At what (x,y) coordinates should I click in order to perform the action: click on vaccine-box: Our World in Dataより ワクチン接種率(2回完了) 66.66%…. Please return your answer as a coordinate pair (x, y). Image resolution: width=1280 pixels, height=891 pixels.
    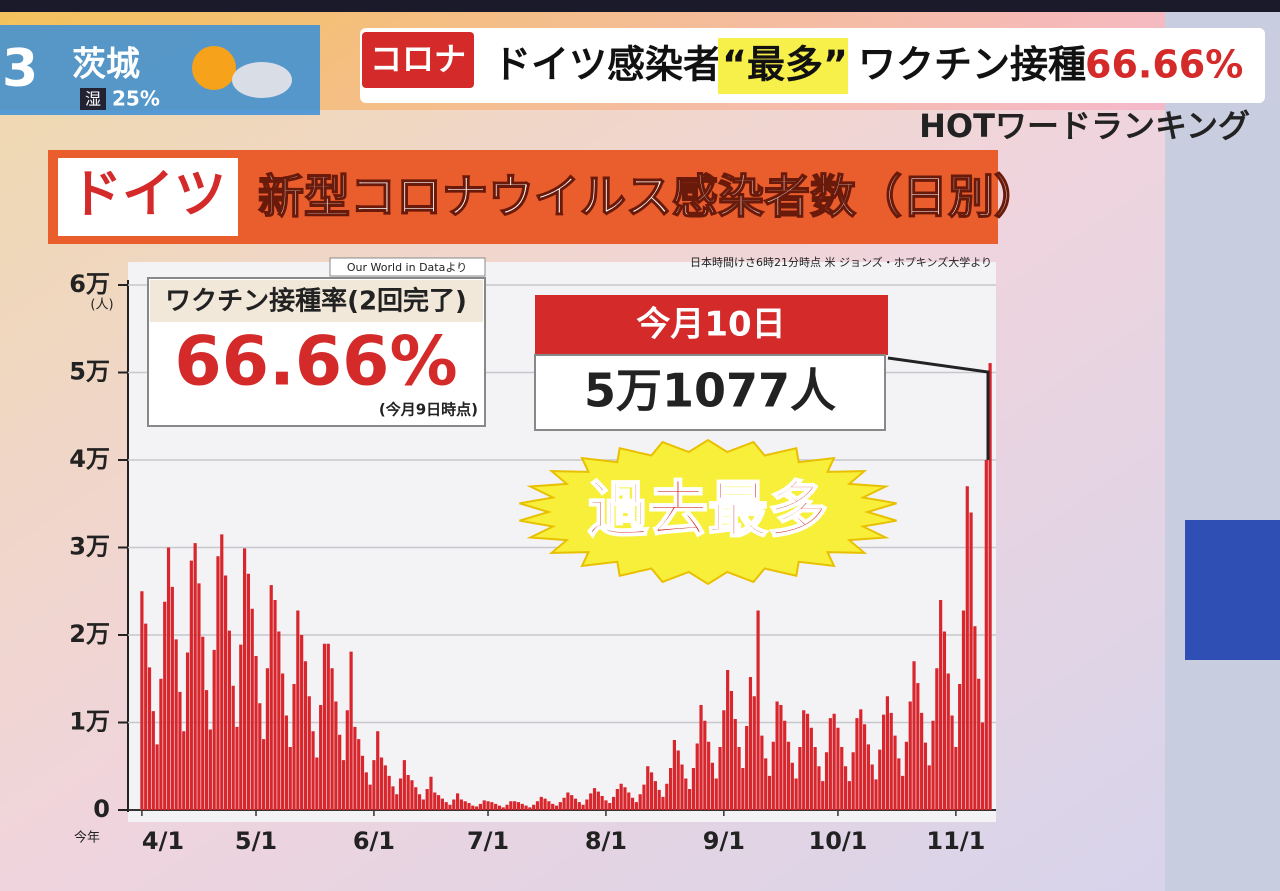
    Looking at the image, I should click on (316, 342).